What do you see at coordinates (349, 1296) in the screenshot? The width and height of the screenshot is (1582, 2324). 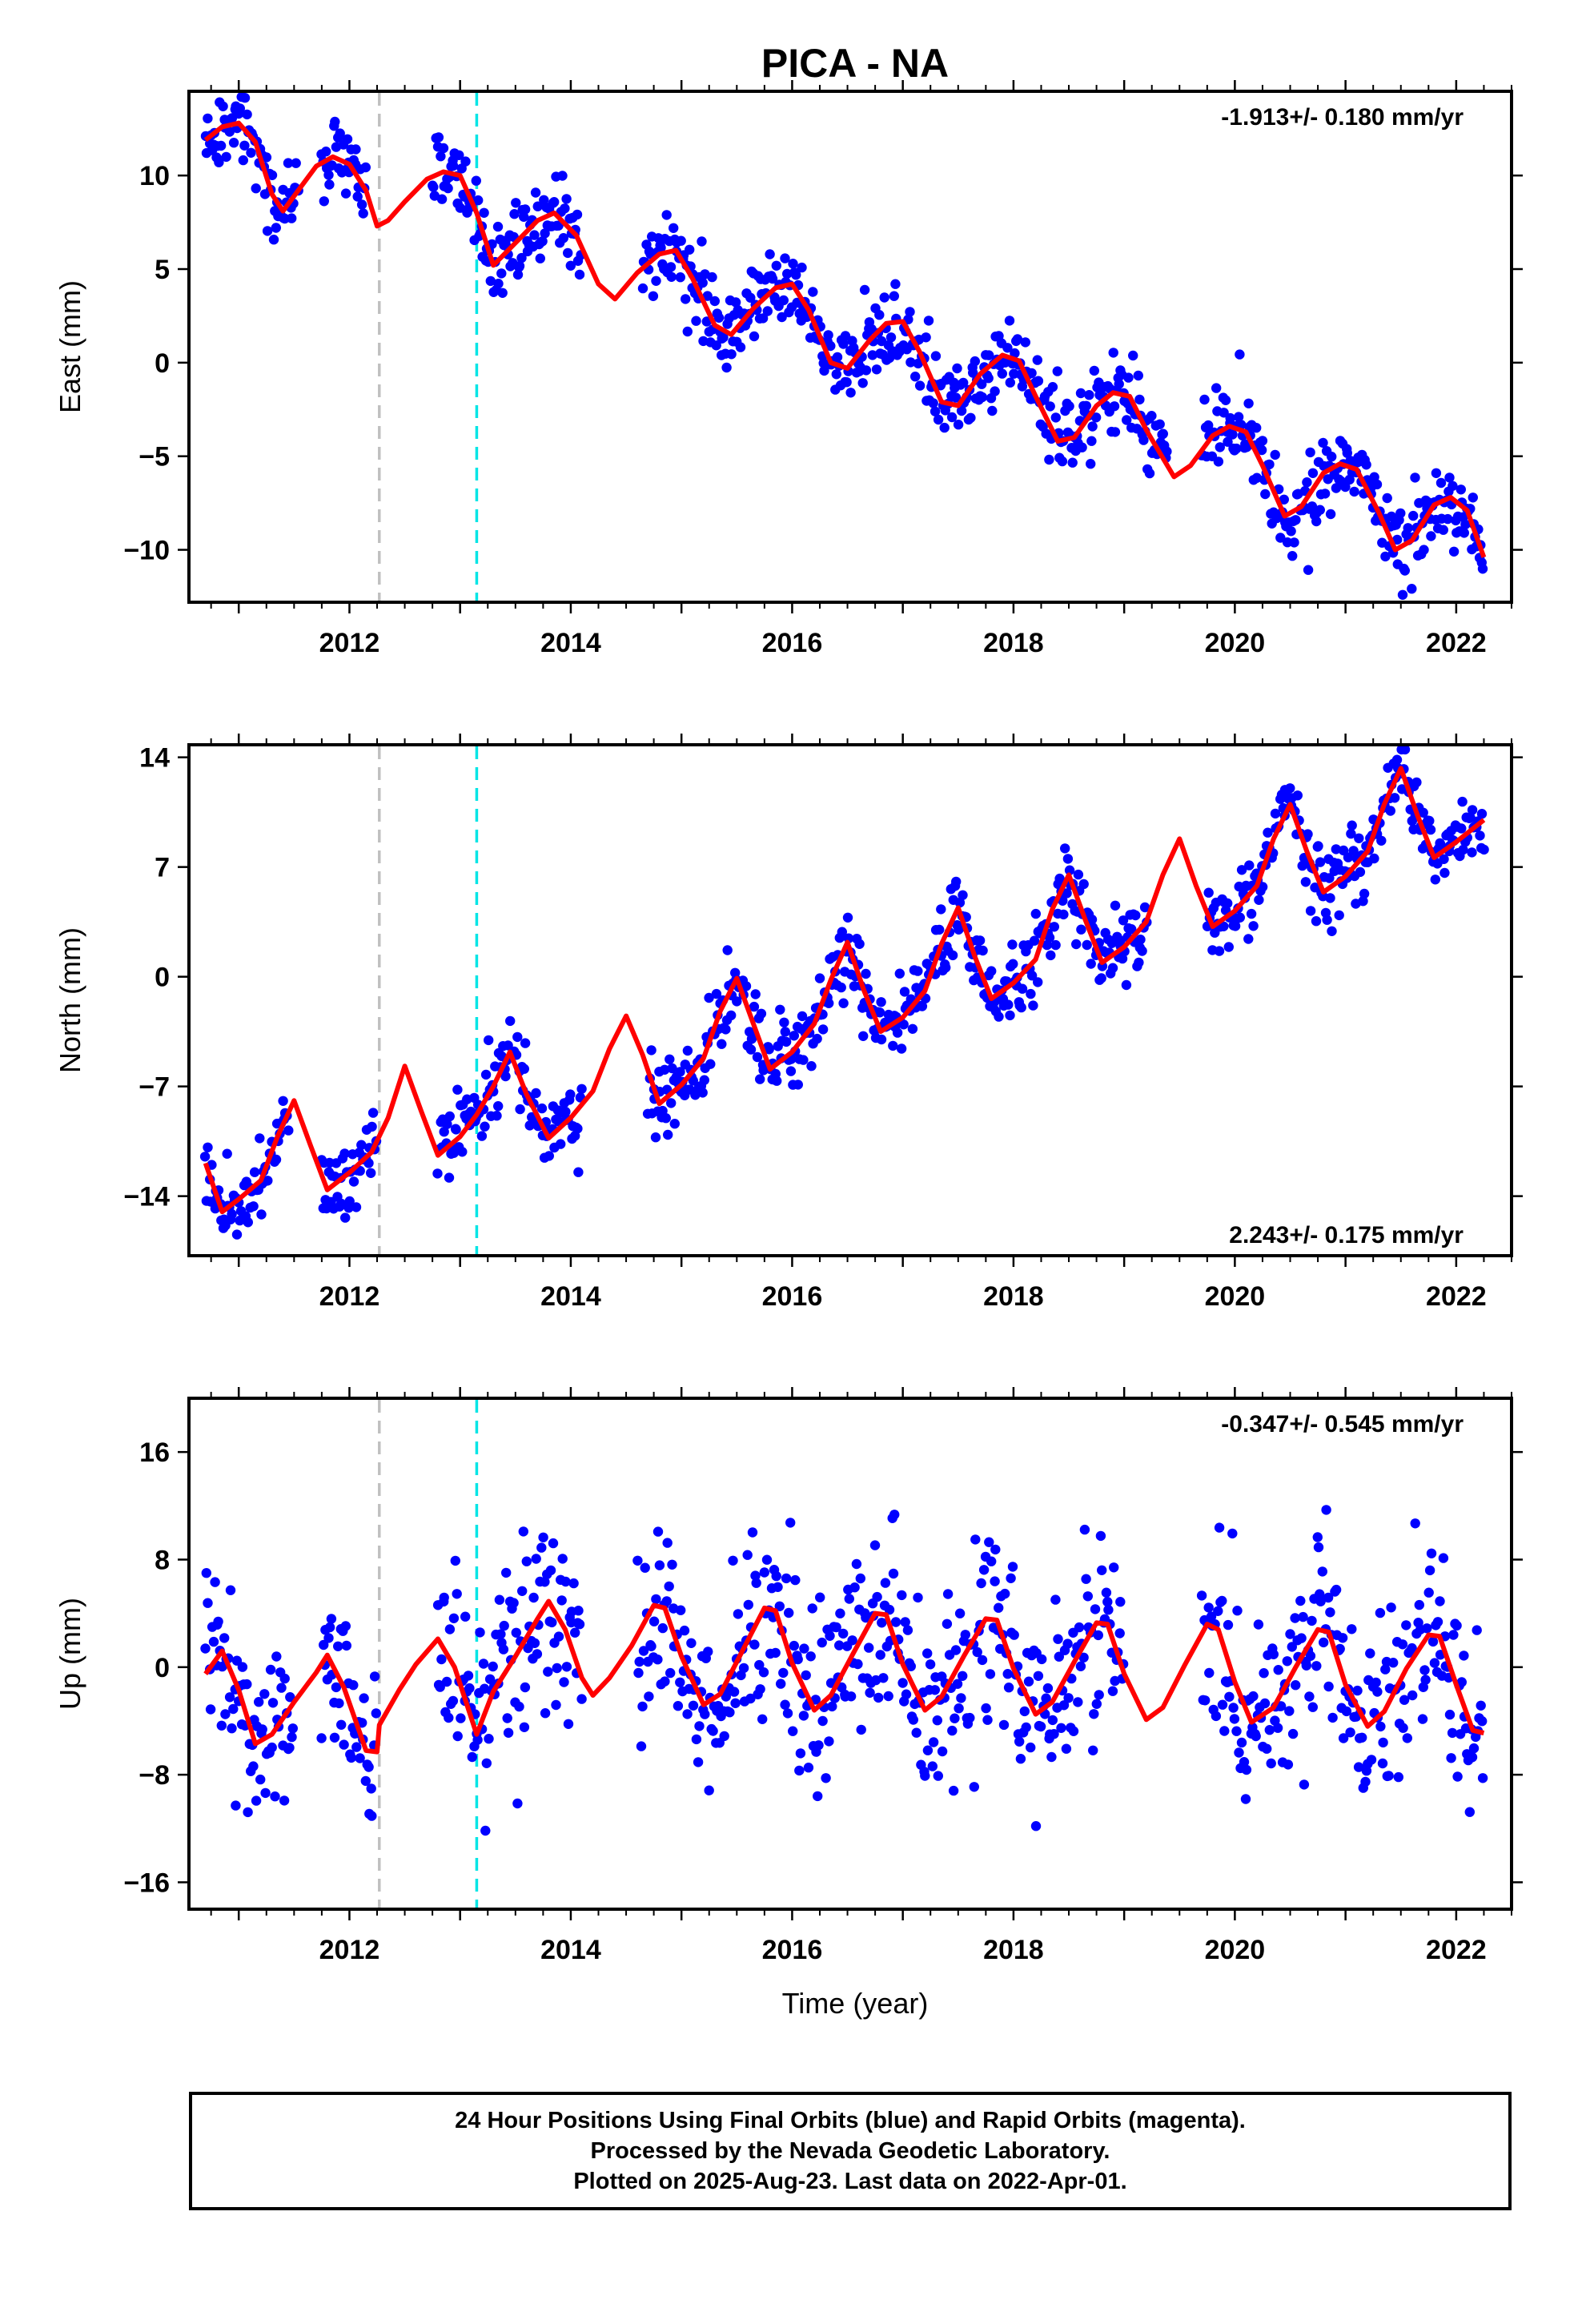 I see `north-x-tick-label: 2012` at bounding box center [349, 1296].